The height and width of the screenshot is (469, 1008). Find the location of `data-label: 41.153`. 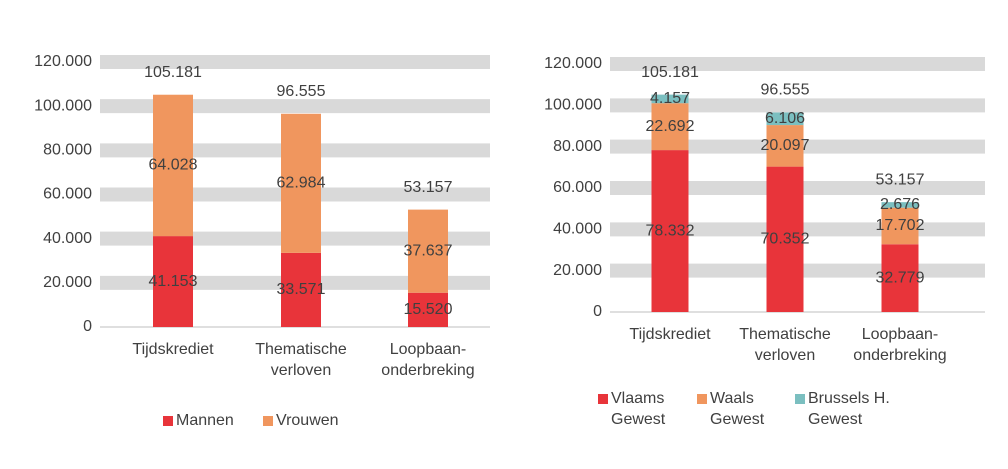

data-label: 41.153 is located at coordinates (173, 281).